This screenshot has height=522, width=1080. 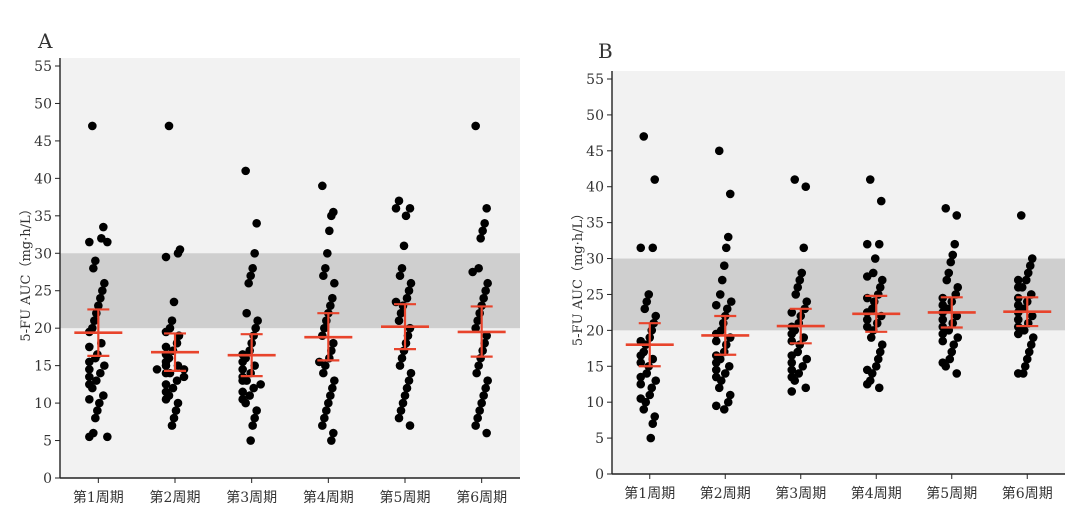 I want to click on x-tick-label: 第1周期, so click(x=649, y=493).